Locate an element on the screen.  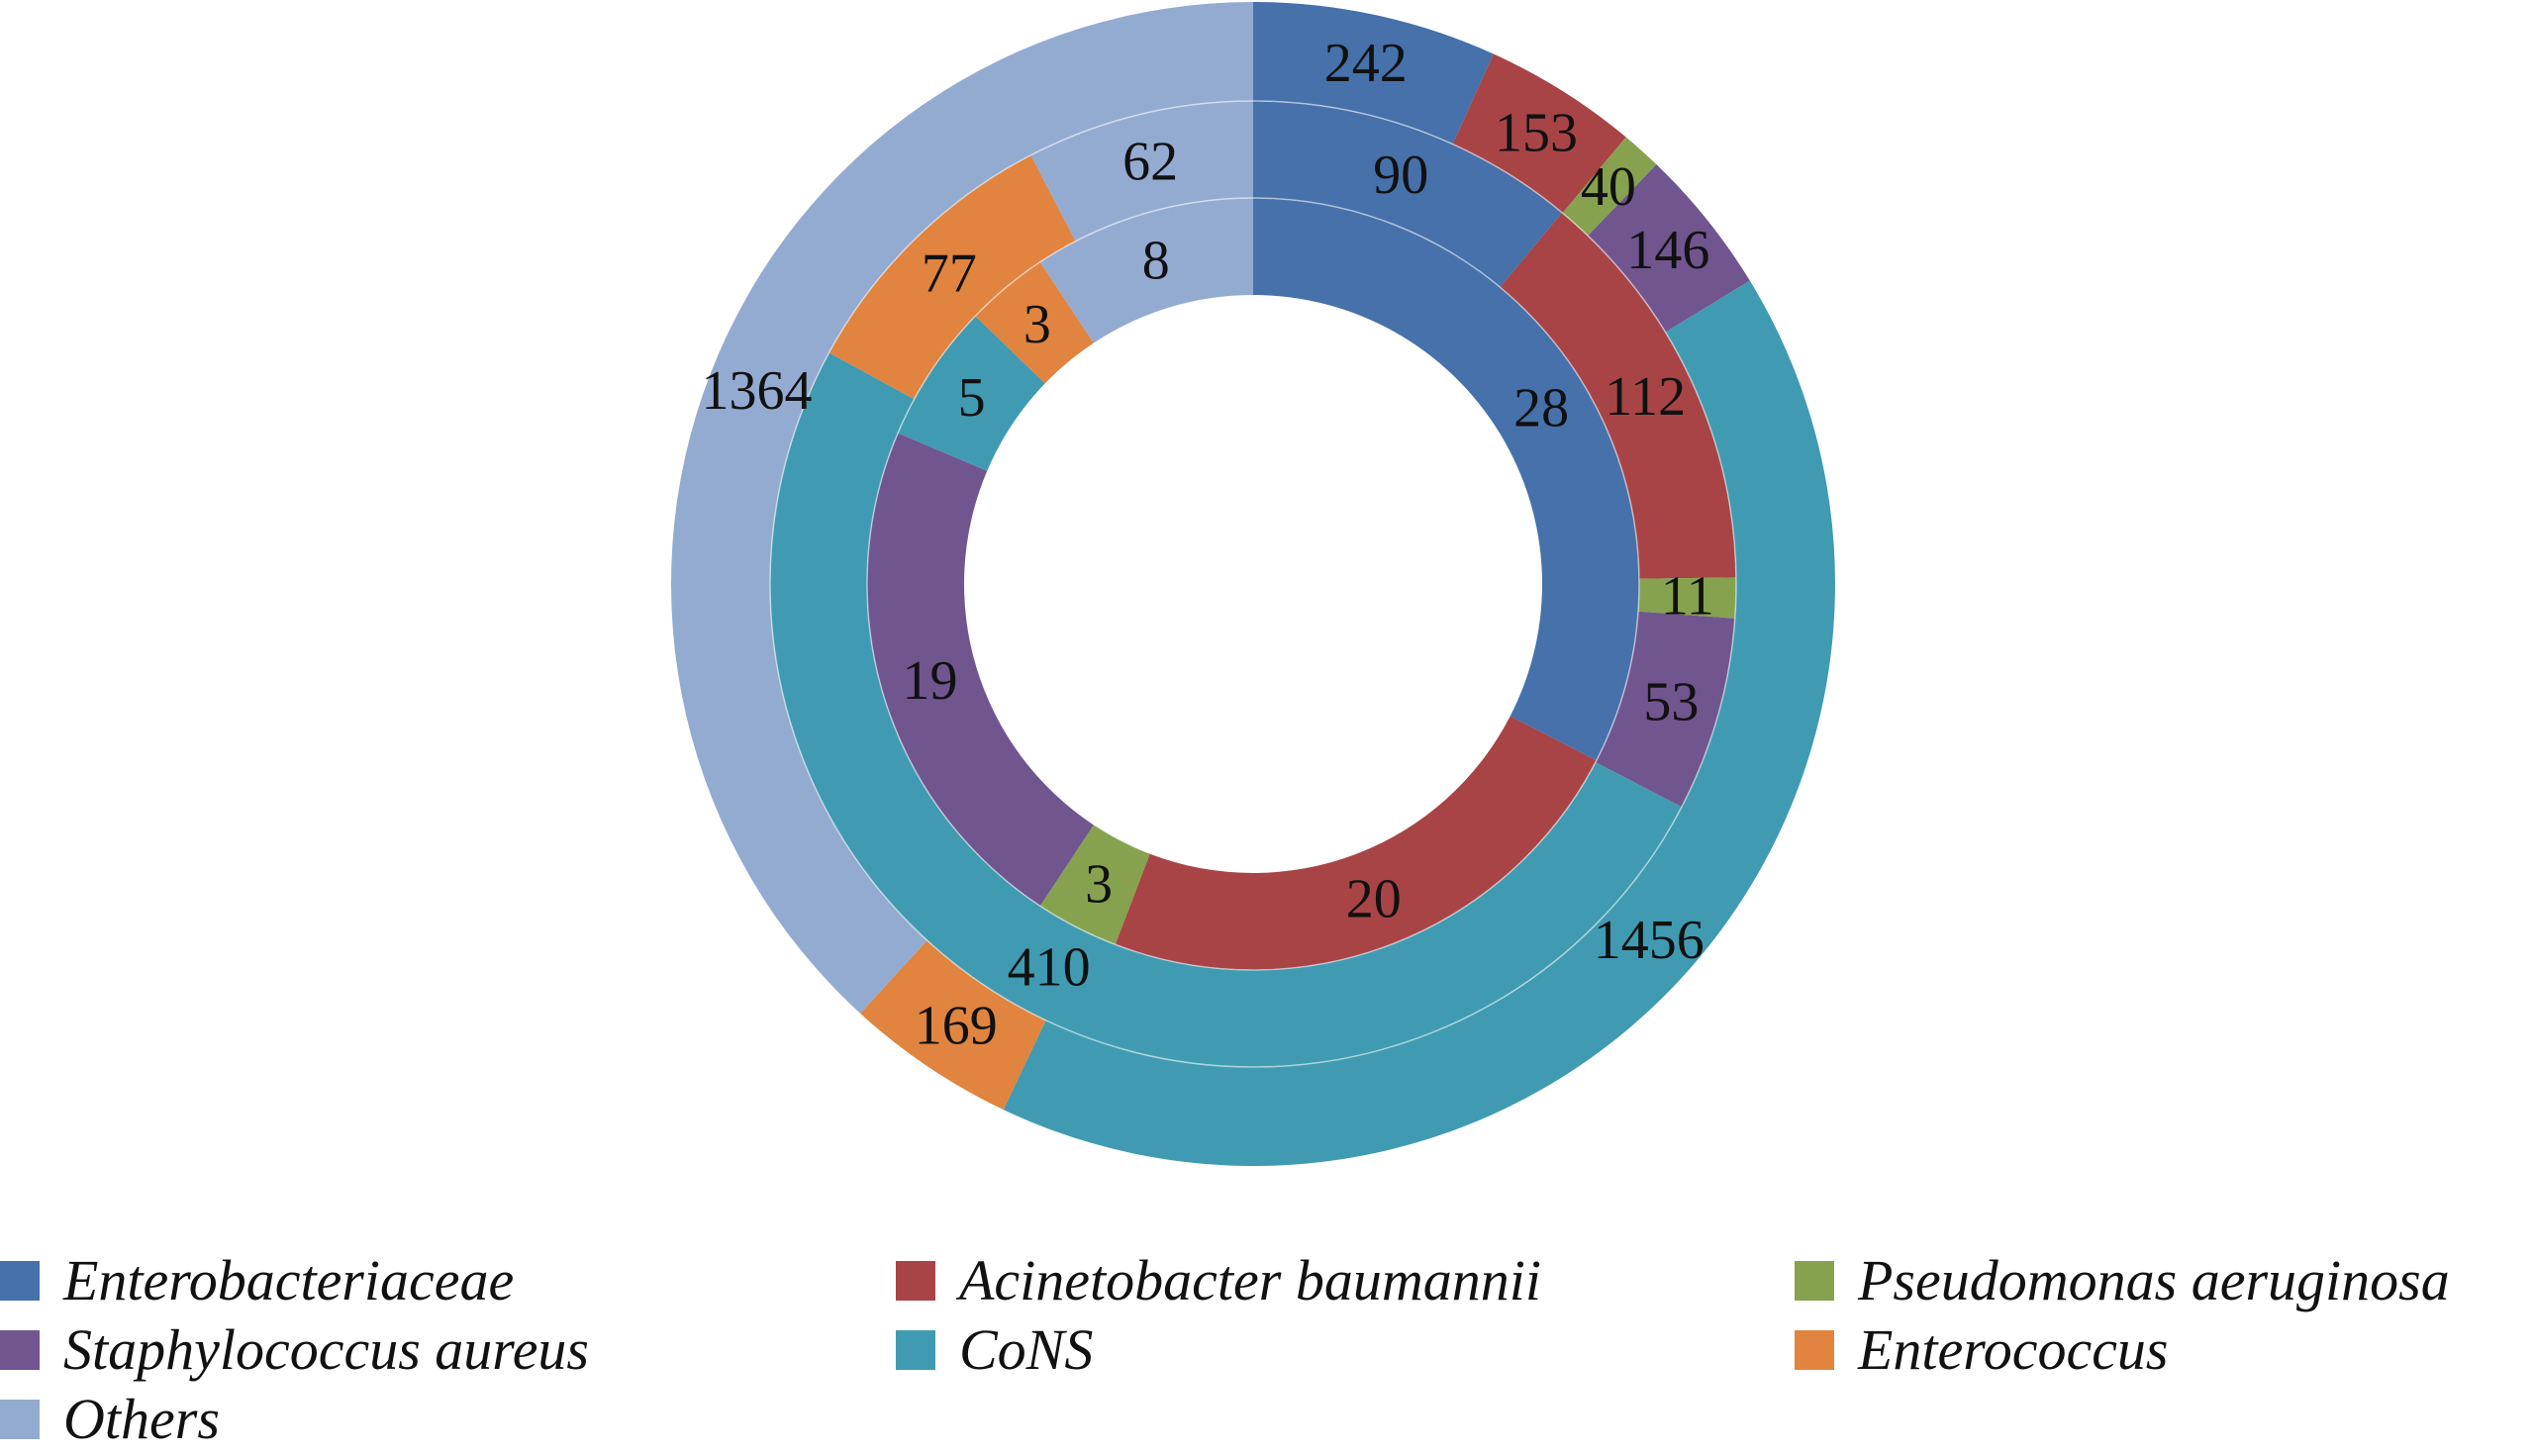
outer-ring-label-enterobacteriaceae: 242 is located at coordinates (1366, 64).